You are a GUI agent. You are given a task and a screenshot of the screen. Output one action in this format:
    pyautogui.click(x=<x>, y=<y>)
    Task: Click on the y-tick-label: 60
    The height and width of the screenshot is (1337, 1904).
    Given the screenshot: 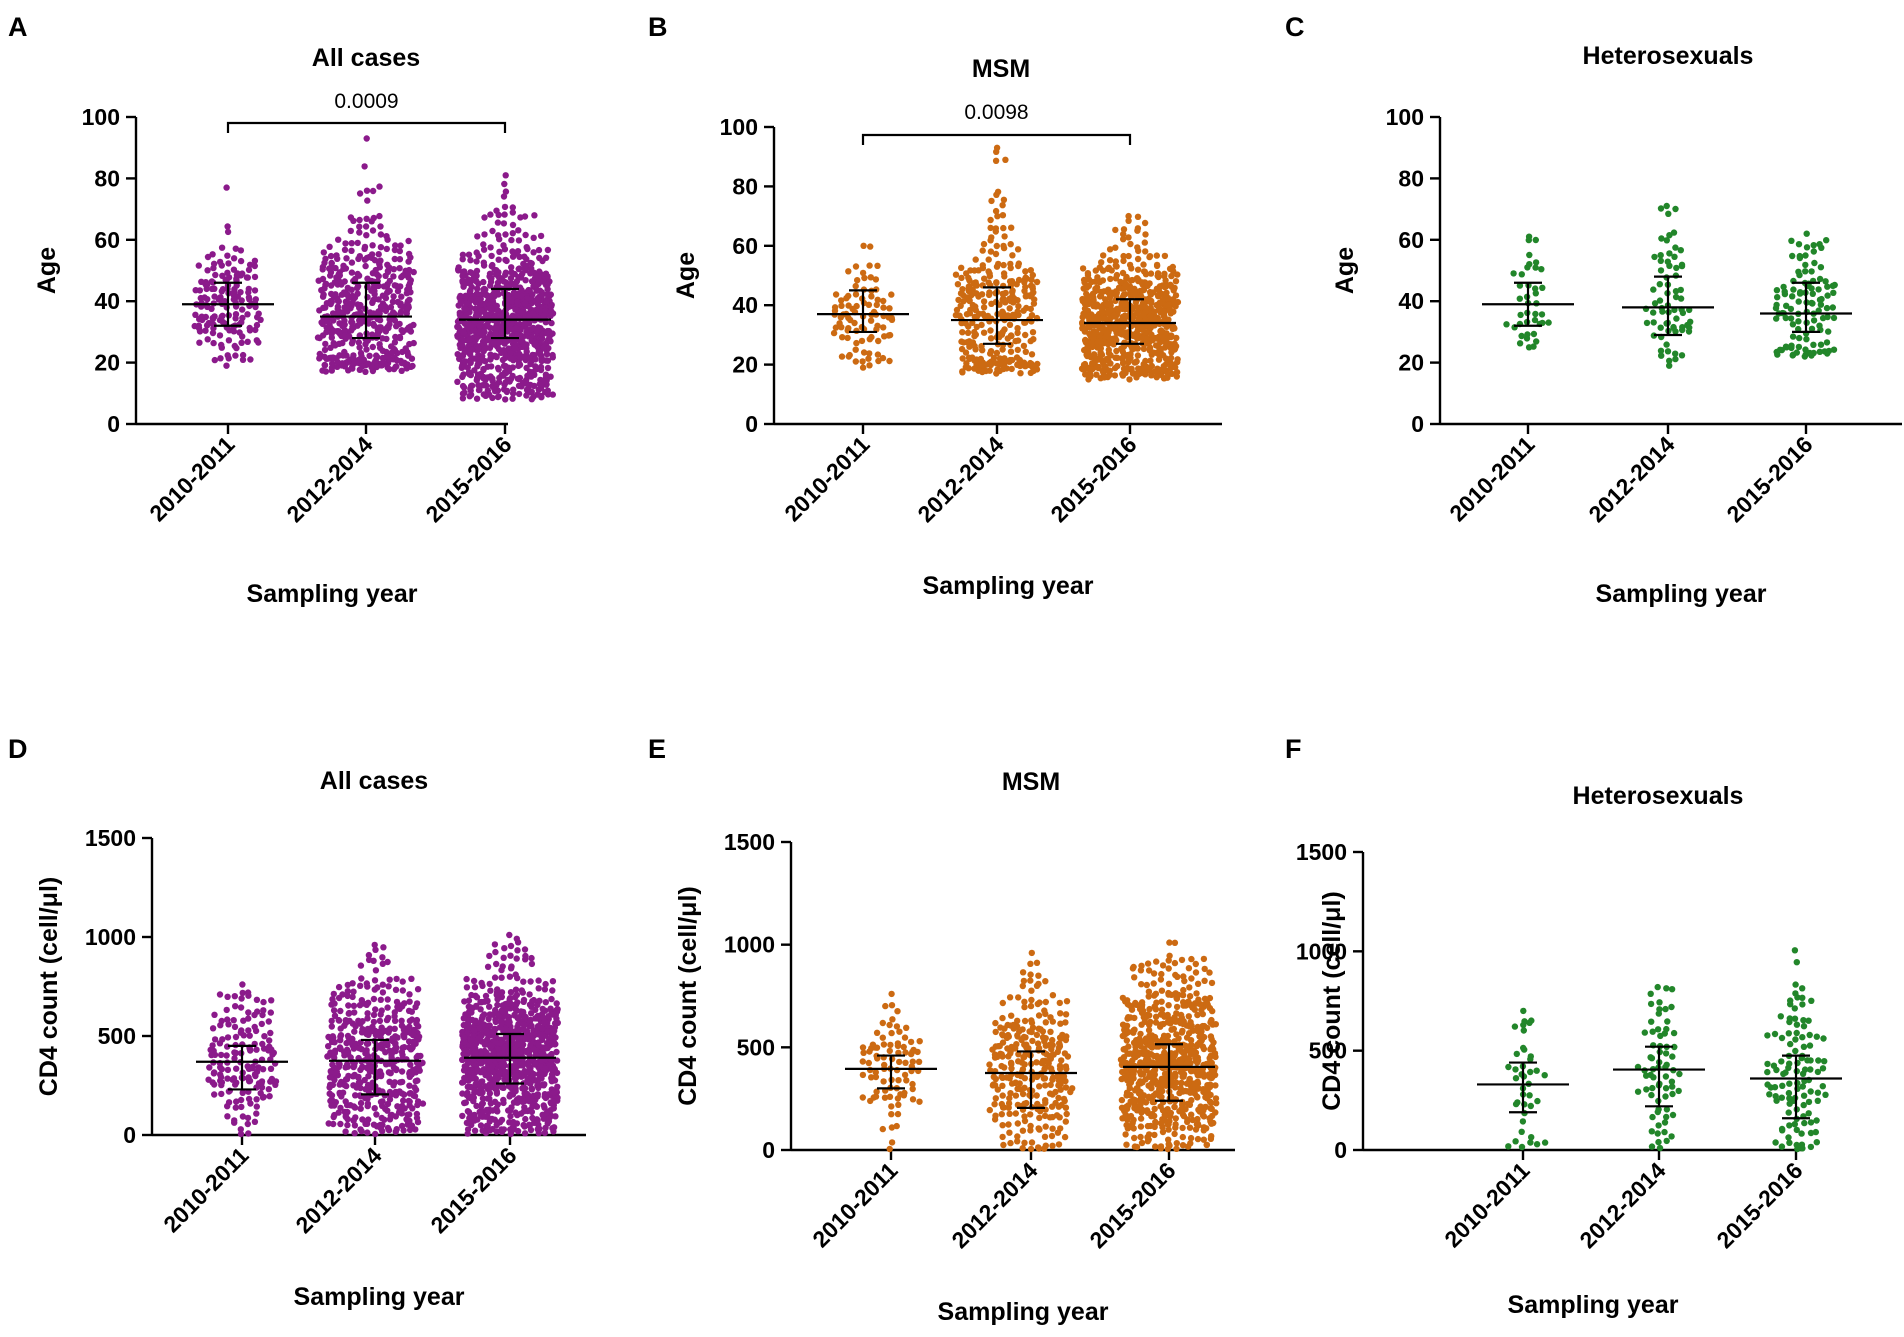 What is the action you would take?
    pyautogui.click(x=107, y=240)
    